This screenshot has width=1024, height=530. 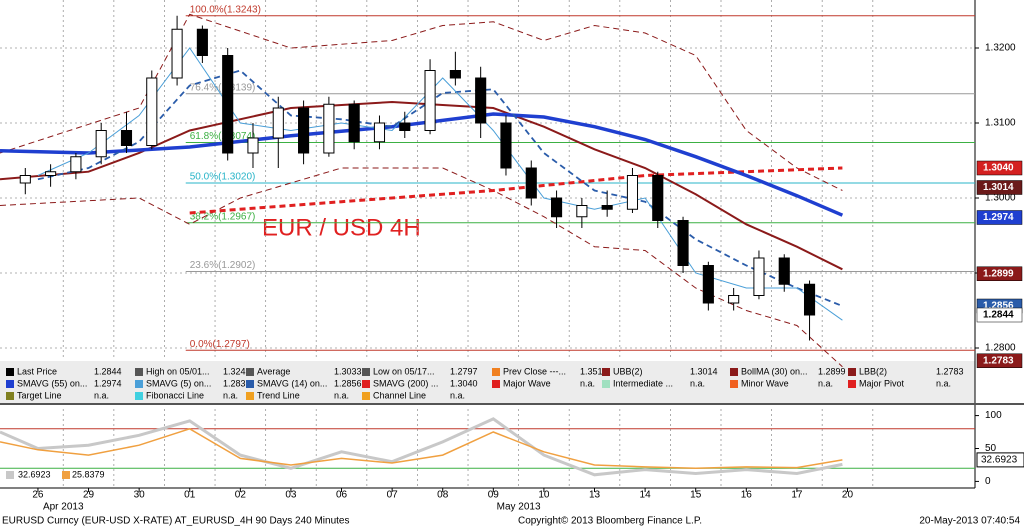 What do you see at coordinates (89, 495) in the screenshot?
I see `x-tick-label: 29` at bounding box center [89, 495].